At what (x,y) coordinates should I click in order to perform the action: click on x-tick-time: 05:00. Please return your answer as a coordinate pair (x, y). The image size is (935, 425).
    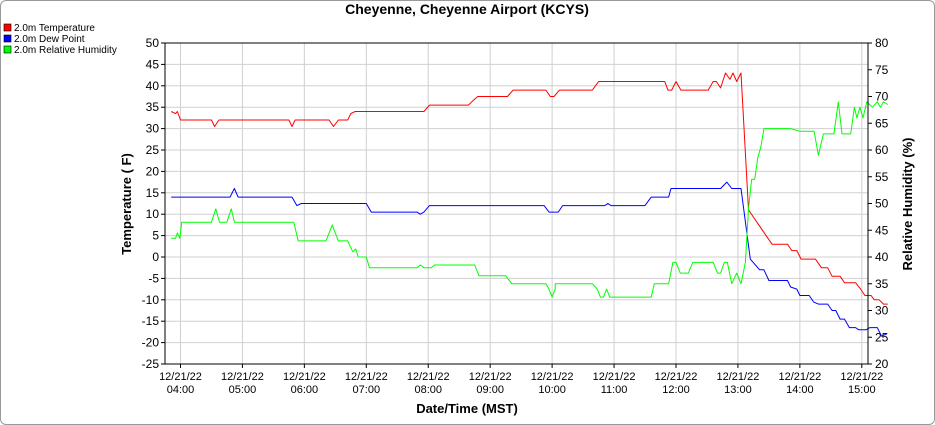
    Looking at the image, I should click on (243, 390).